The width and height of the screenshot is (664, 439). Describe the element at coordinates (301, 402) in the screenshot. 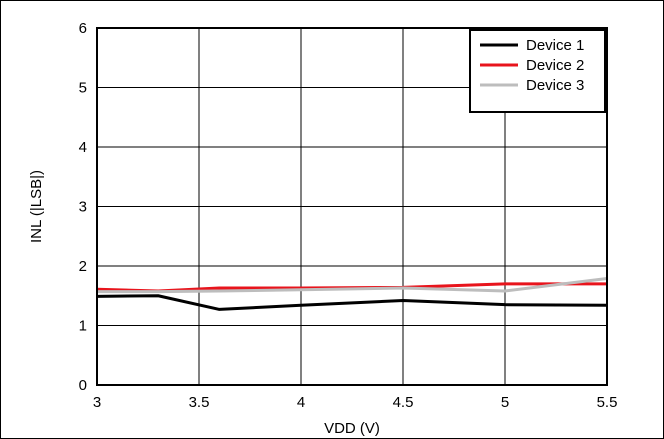

I see `x-tick-label: 4` at that location.